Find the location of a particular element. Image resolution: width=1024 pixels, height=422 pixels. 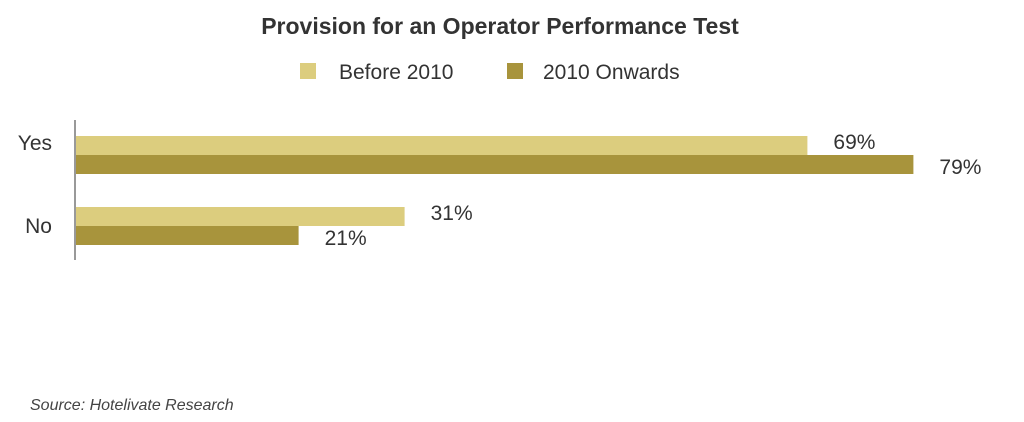

data-label-no-before-2010: 31% is located at coordinates (452, 213).